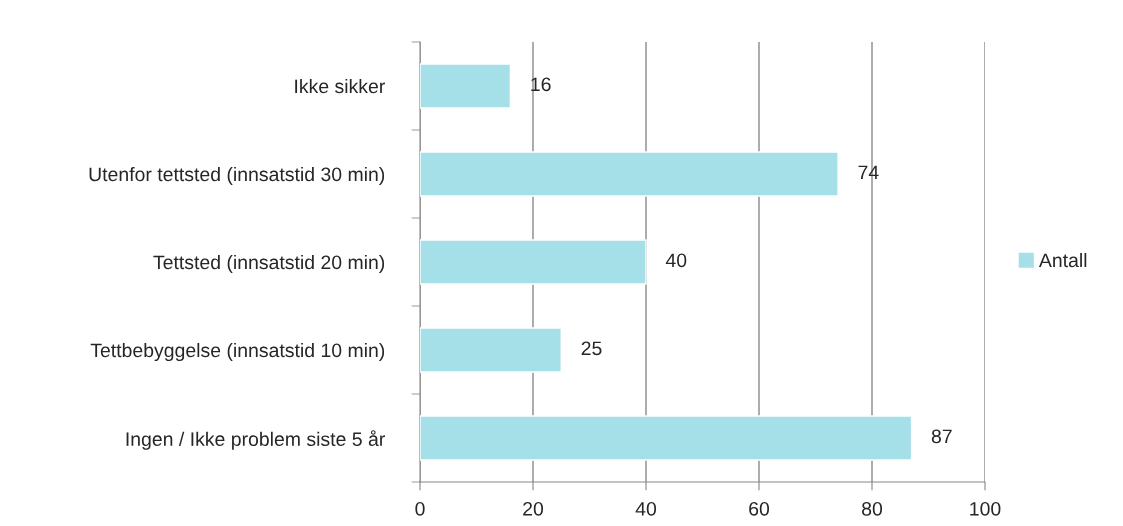 The height and width of the screenshot is (526, 1123). I want to click on x-tick-label: 40, so click(646, 508).